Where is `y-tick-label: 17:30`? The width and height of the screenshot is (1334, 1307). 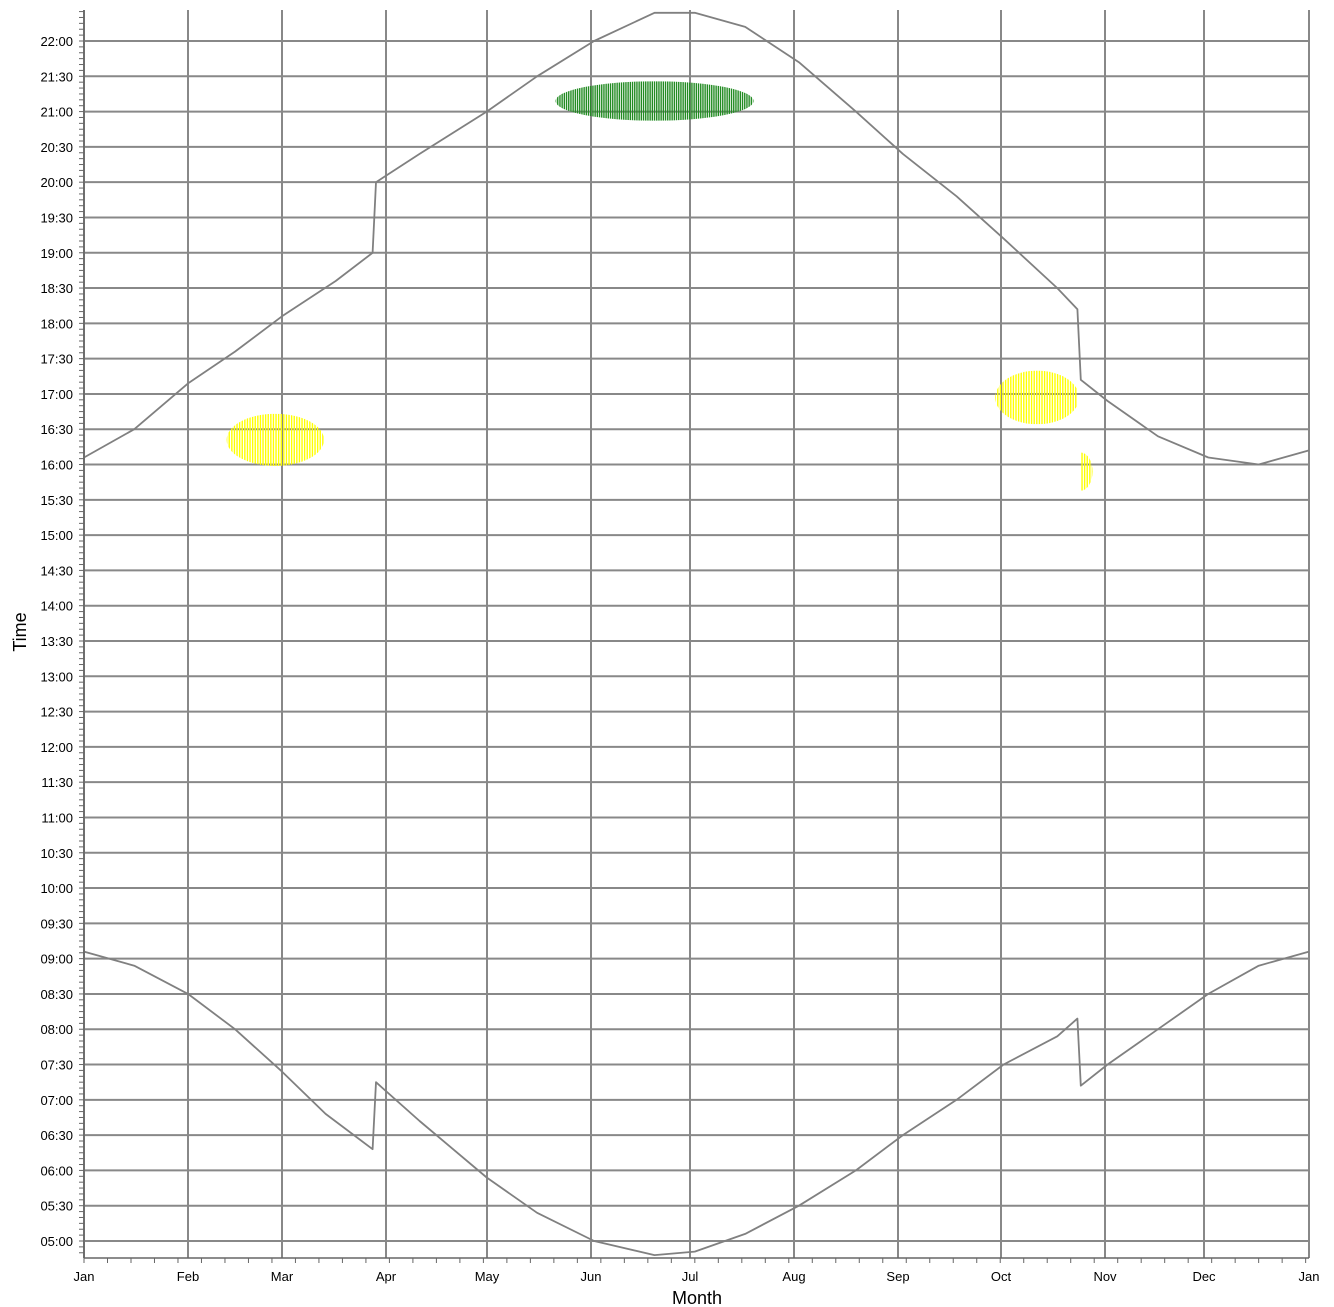
y-tick-label: 17:30 is located at coordinates (56, 359).